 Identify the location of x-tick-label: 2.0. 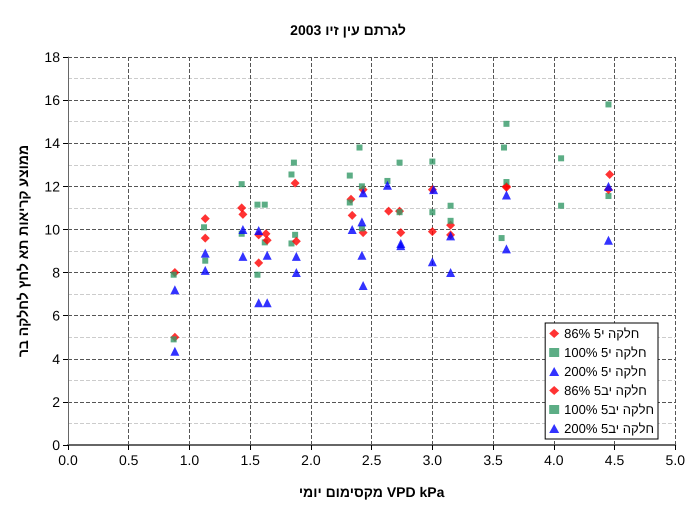
(311, 460).